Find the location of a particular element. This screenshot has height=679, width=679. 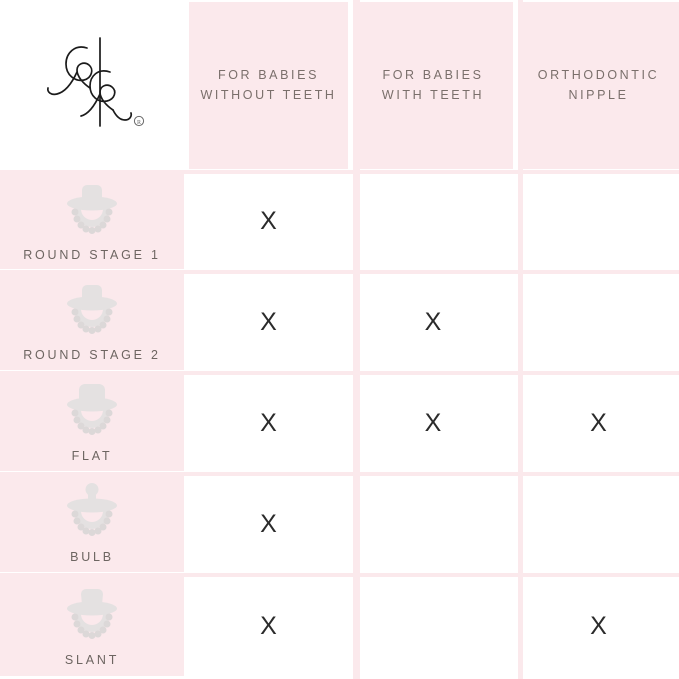

svg-text: R is located at coordinates (139, 123).